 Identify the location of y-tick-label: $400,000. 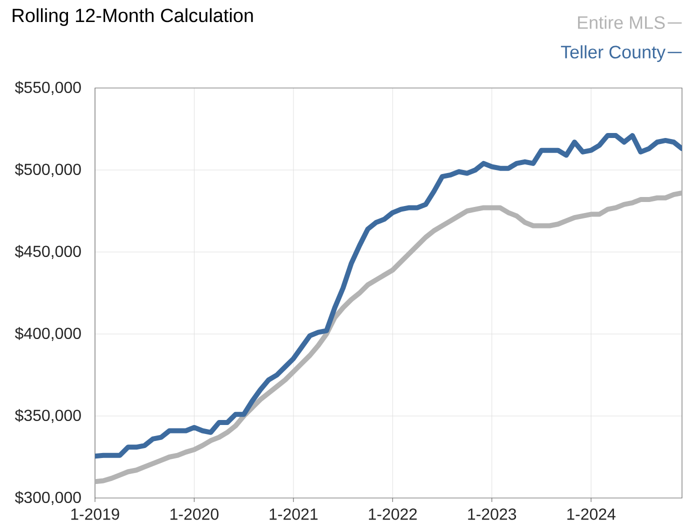
(47, 334).